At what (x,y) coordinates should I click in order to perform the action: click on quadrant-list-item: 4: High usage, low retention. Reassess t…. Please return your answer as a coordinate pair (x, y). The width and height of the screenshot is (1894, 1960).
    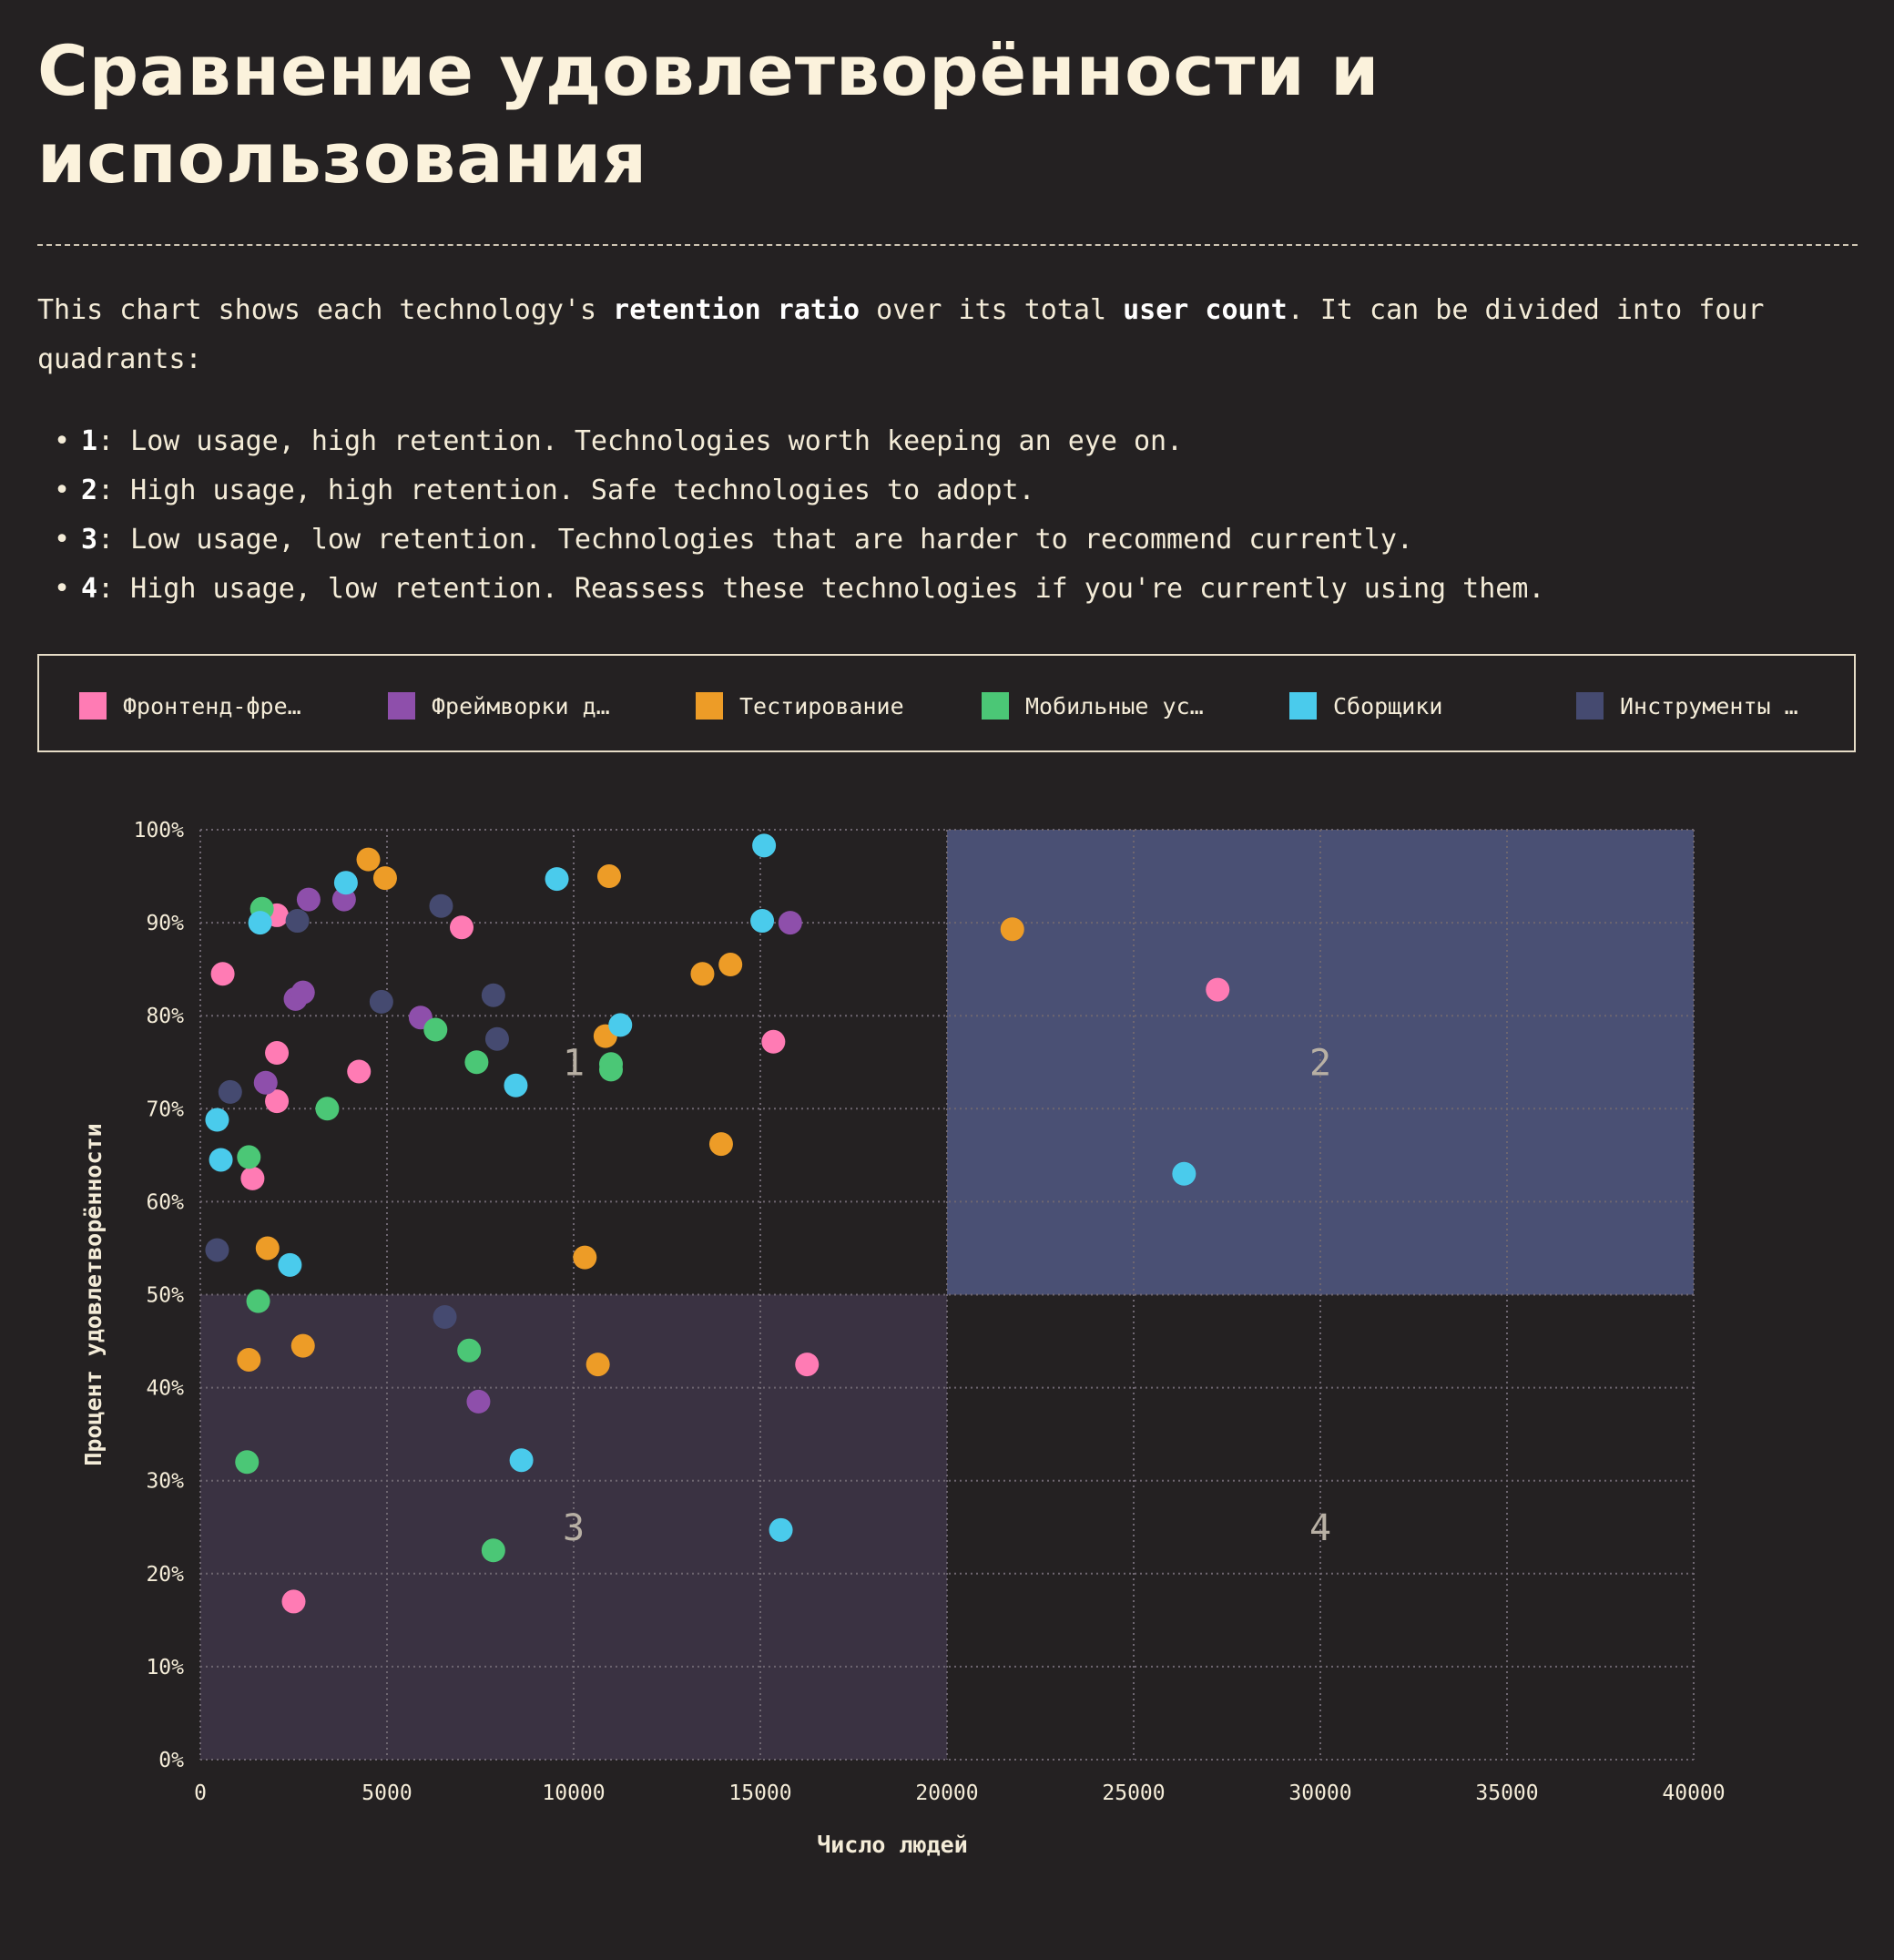
    Looking at the image, I should click on (956, 589).